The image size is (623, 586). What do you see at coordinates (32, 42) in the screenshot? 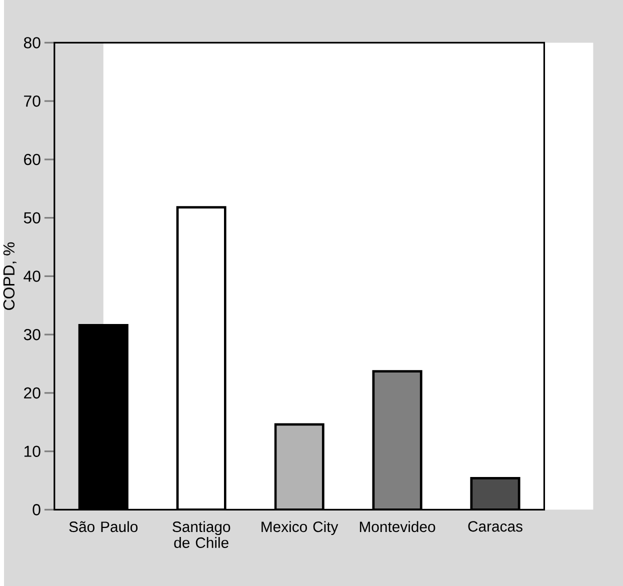
I see `y-tick-label: 80` at bounding box center [32, 42].